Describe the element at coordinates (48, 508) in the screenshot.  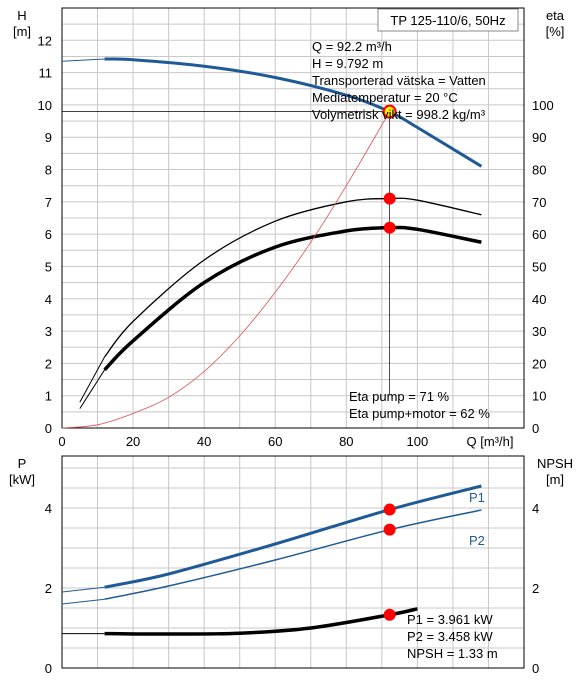
I see `p-tick-label: 4` at that location.